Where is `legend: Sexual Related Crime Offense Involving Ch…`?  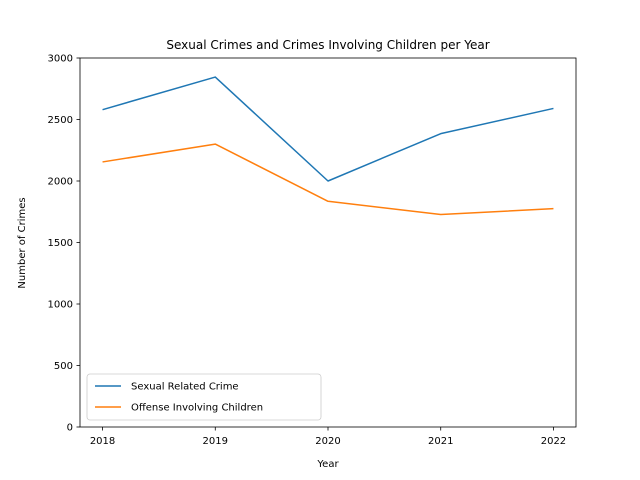 legend: Sexual Related Crime Offense Involving Ch… is located at coordinates (204, 397).